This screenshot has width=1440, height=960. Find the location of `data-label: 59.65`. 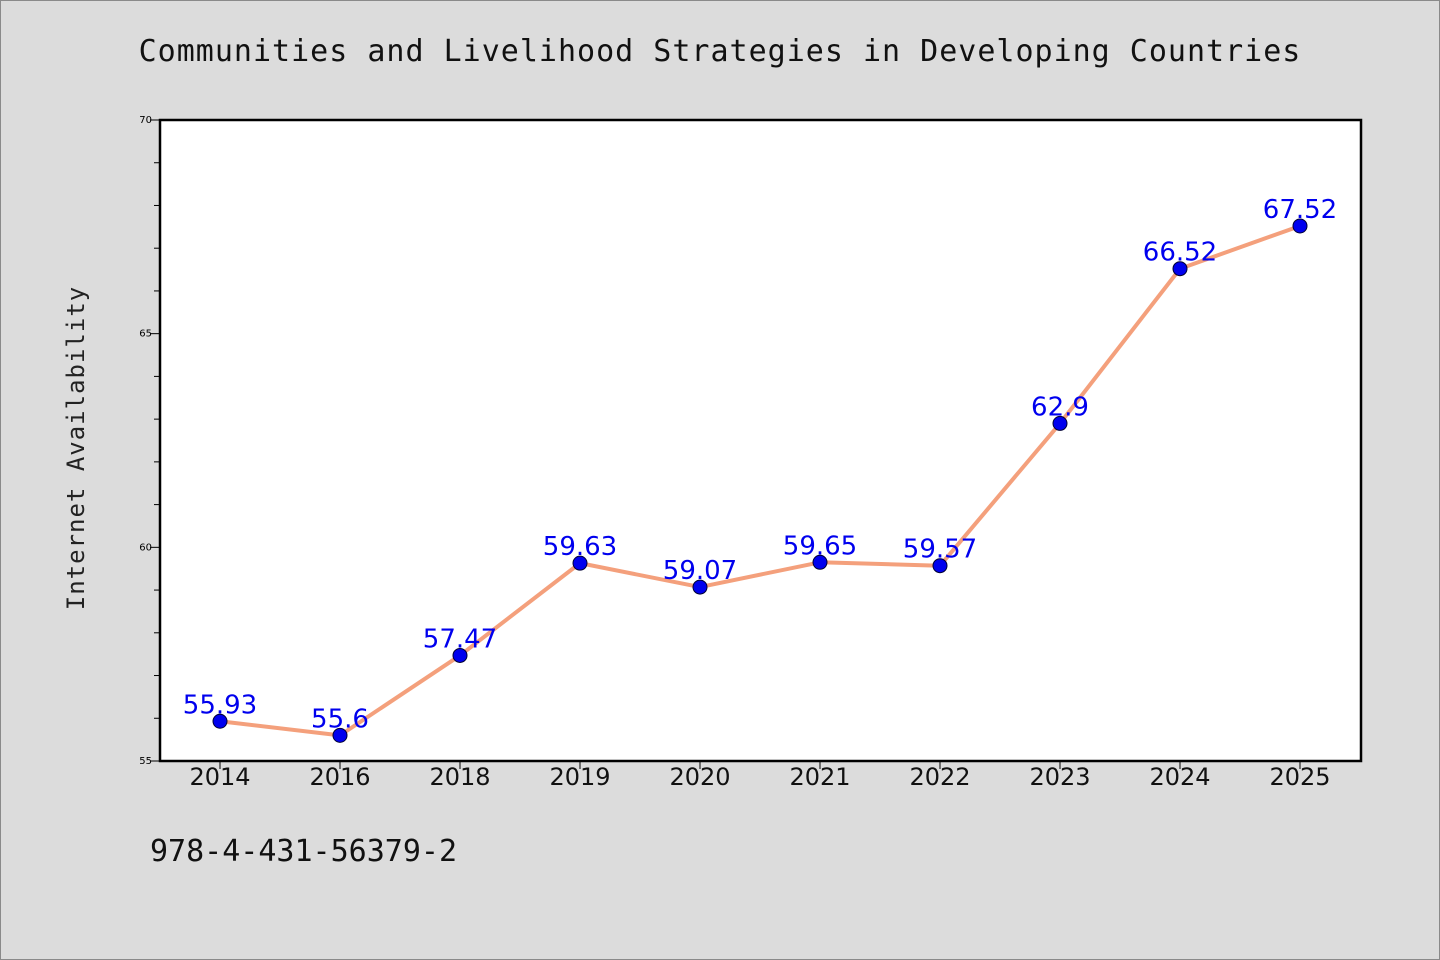

data-label: 59.65 is located at coordinates (820, 546).